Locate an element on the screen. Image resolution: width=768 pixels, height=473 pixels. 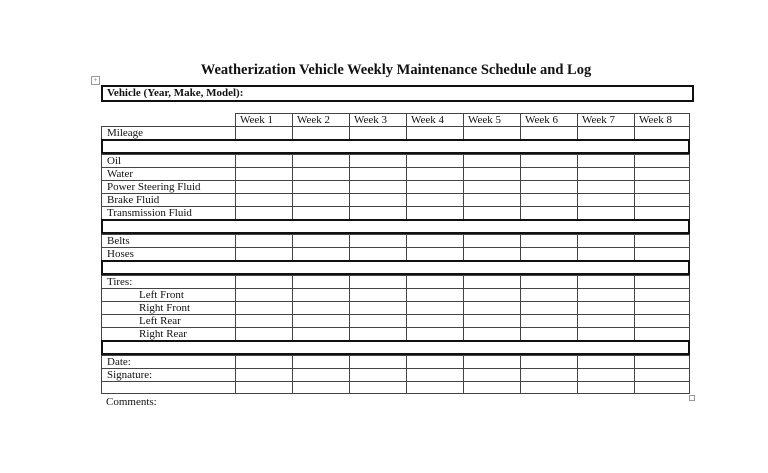
vehicle-field: Vehicle (Year, Make, Model): is located at coordinates (397, 93).